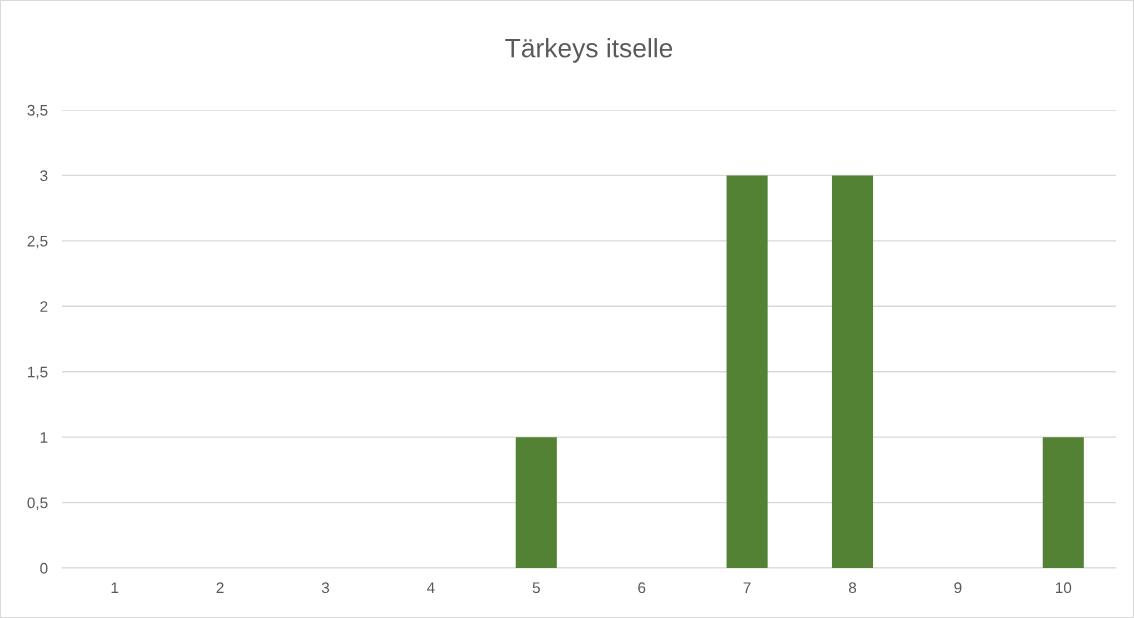 The width and height of the screenshot is (1134, 618). What do you see at coordinates (1063, 588) in the screenshot?
I see `x-tick-label: 10` at bounding box center [1063, 588].